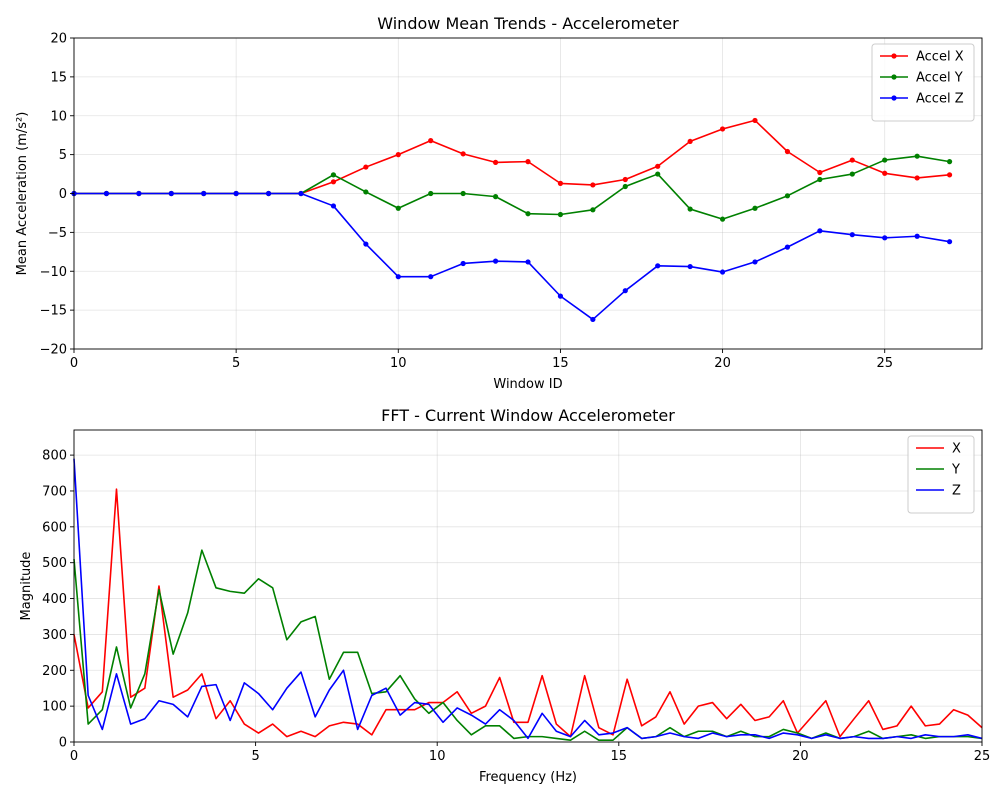 The image size is (1006, 800). What do you see at coordinates (58, 39) in the screenshot?
I see `trend-y-tick-label: 20` at bounding box center [58, 39].